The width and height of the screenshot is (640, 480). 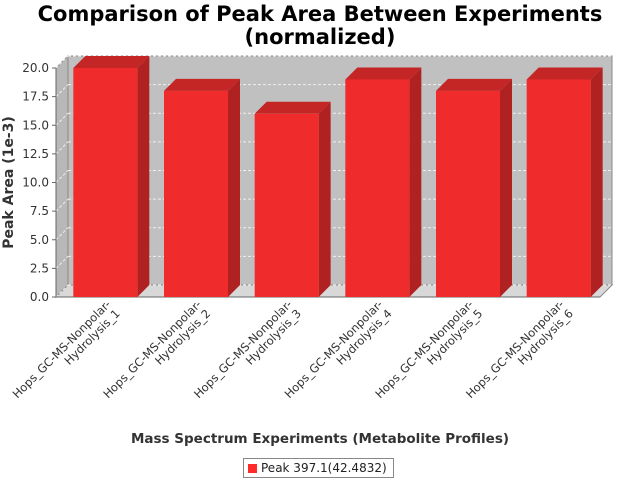 What do you see at coordinates (324, 468) in the screenshot?
I see `legend-label: Peak 397.1(42.4832)` at bounding box center [324, 468].